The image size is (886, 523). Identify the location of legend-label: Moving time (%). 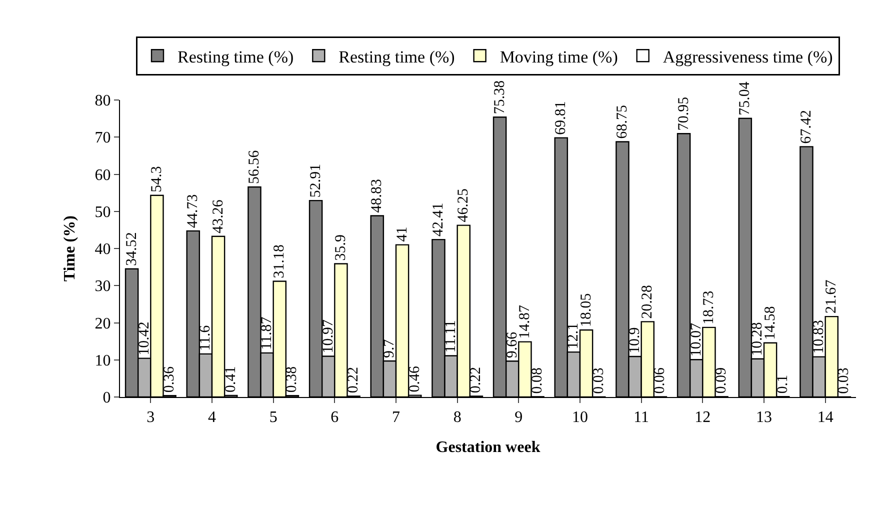
(559, 56).